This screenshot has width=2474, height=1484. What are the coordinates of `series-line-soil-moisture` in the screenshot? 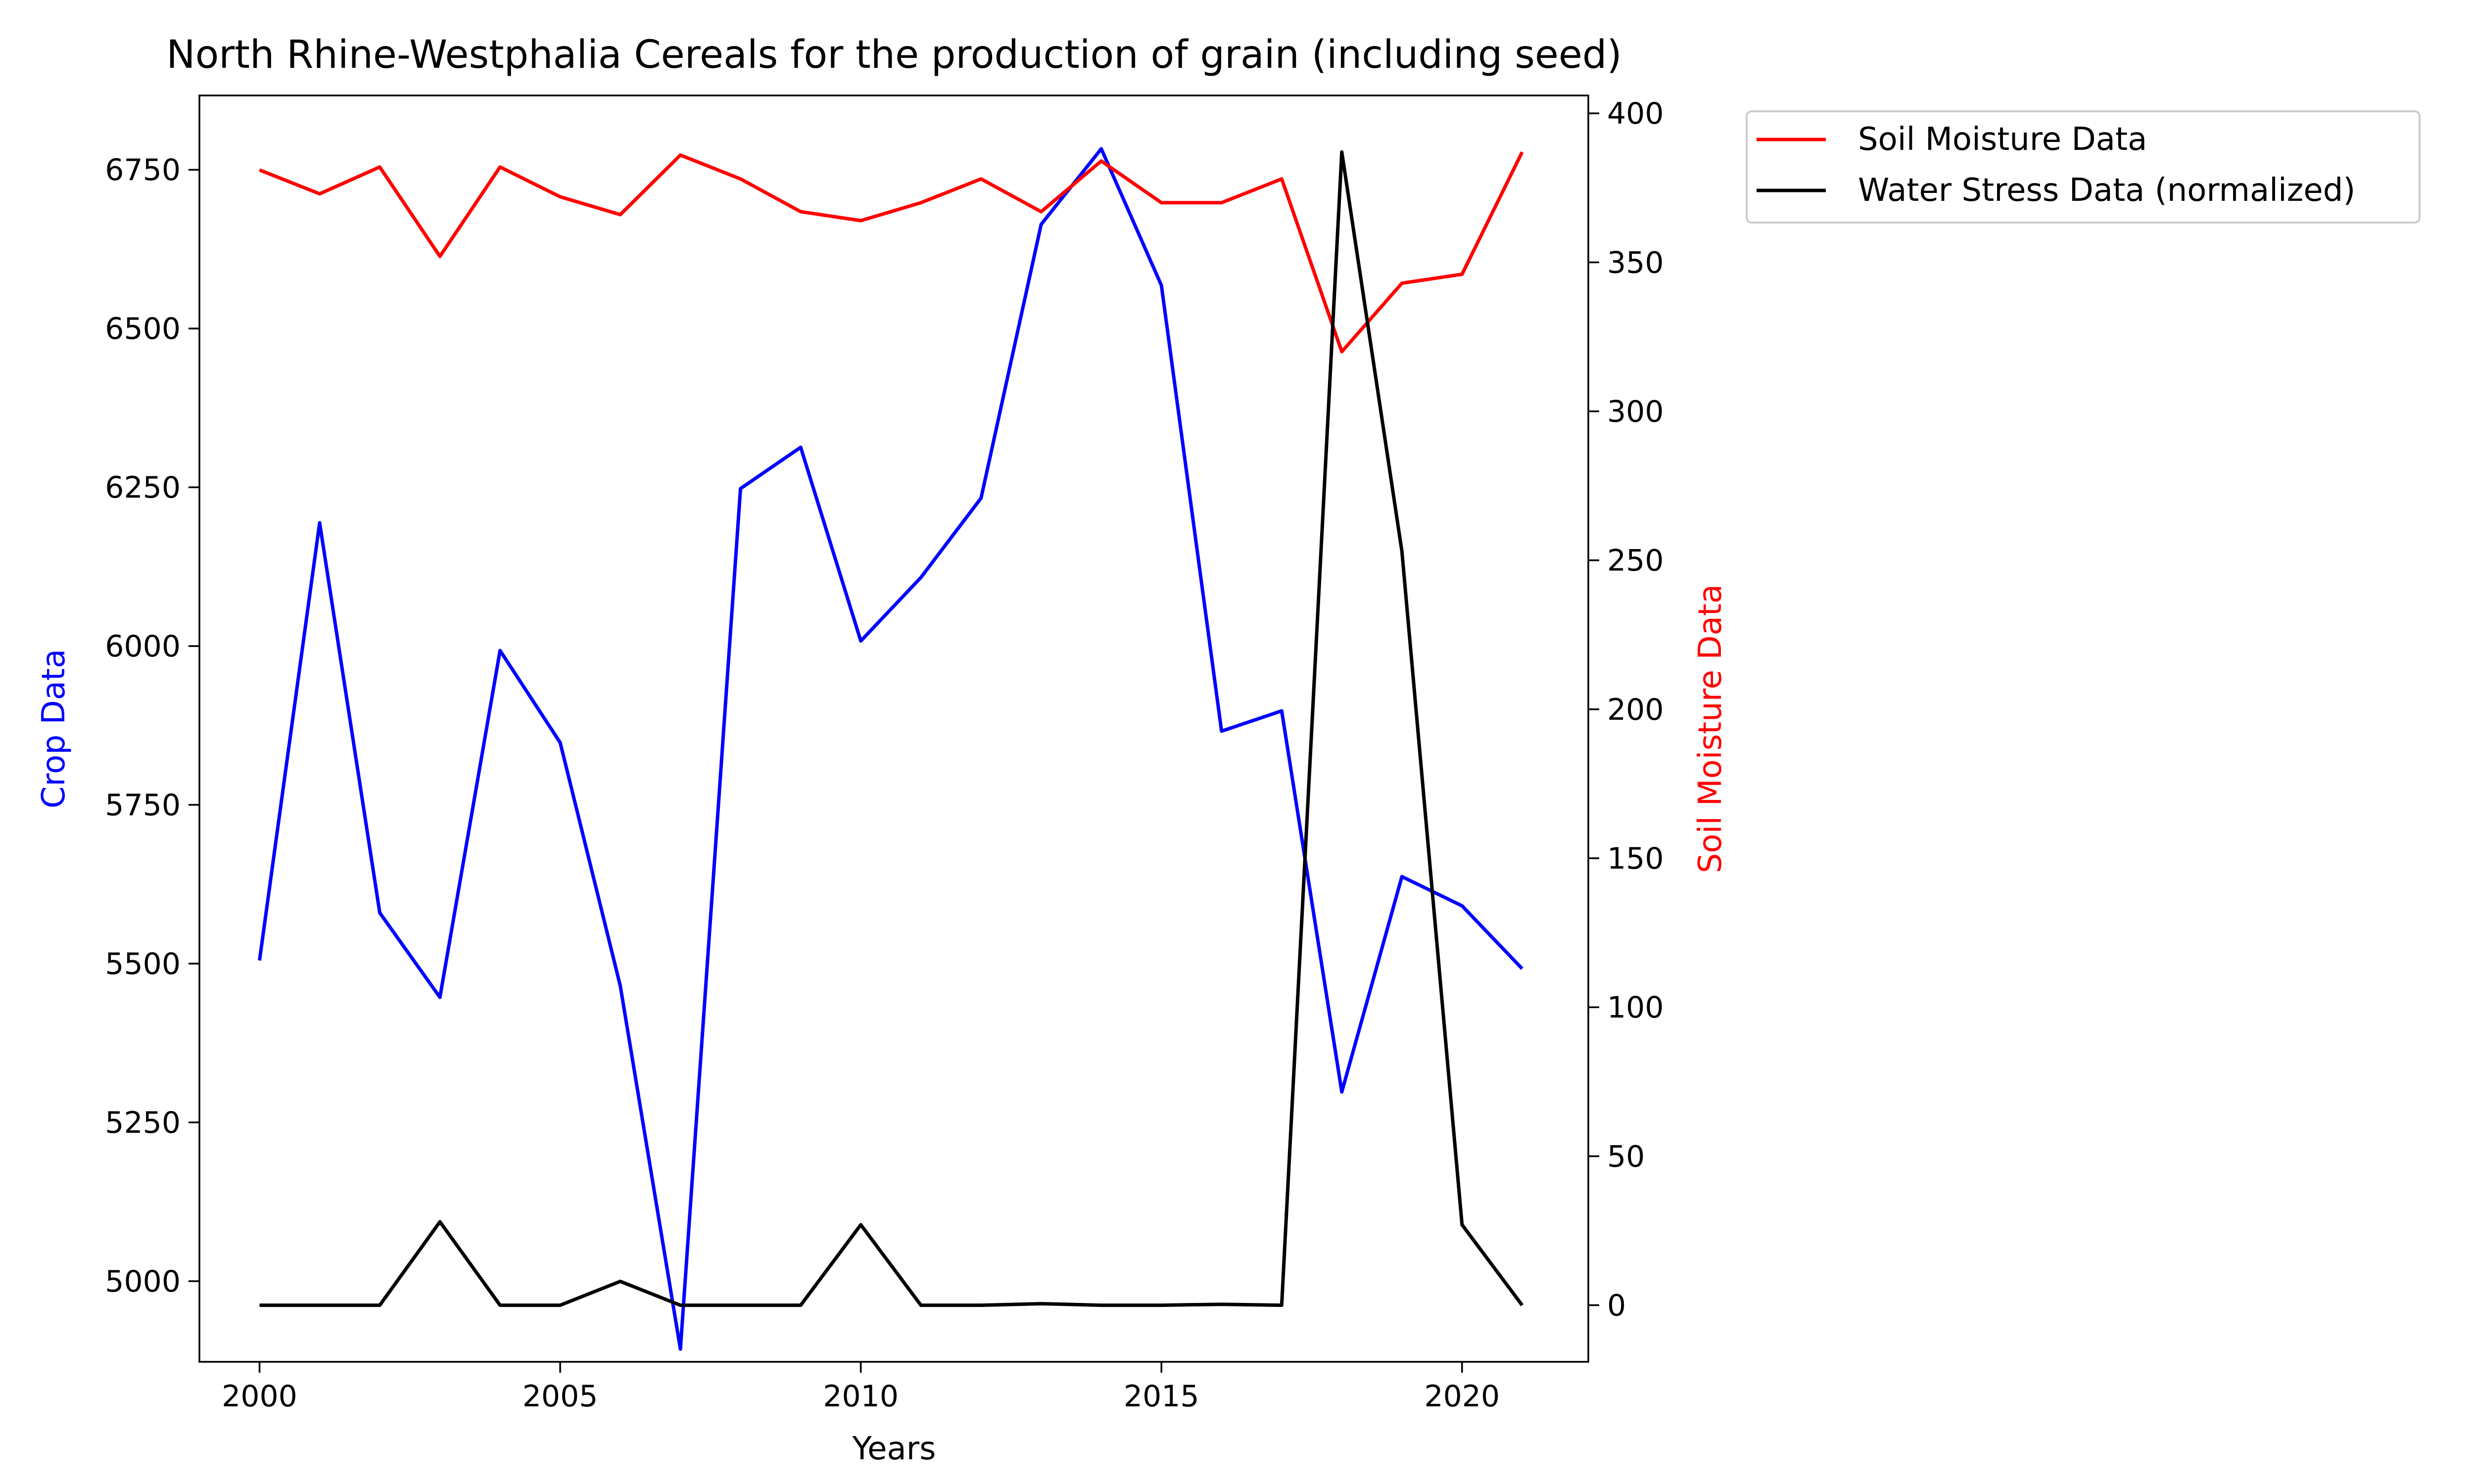 It's located at (892, 252).